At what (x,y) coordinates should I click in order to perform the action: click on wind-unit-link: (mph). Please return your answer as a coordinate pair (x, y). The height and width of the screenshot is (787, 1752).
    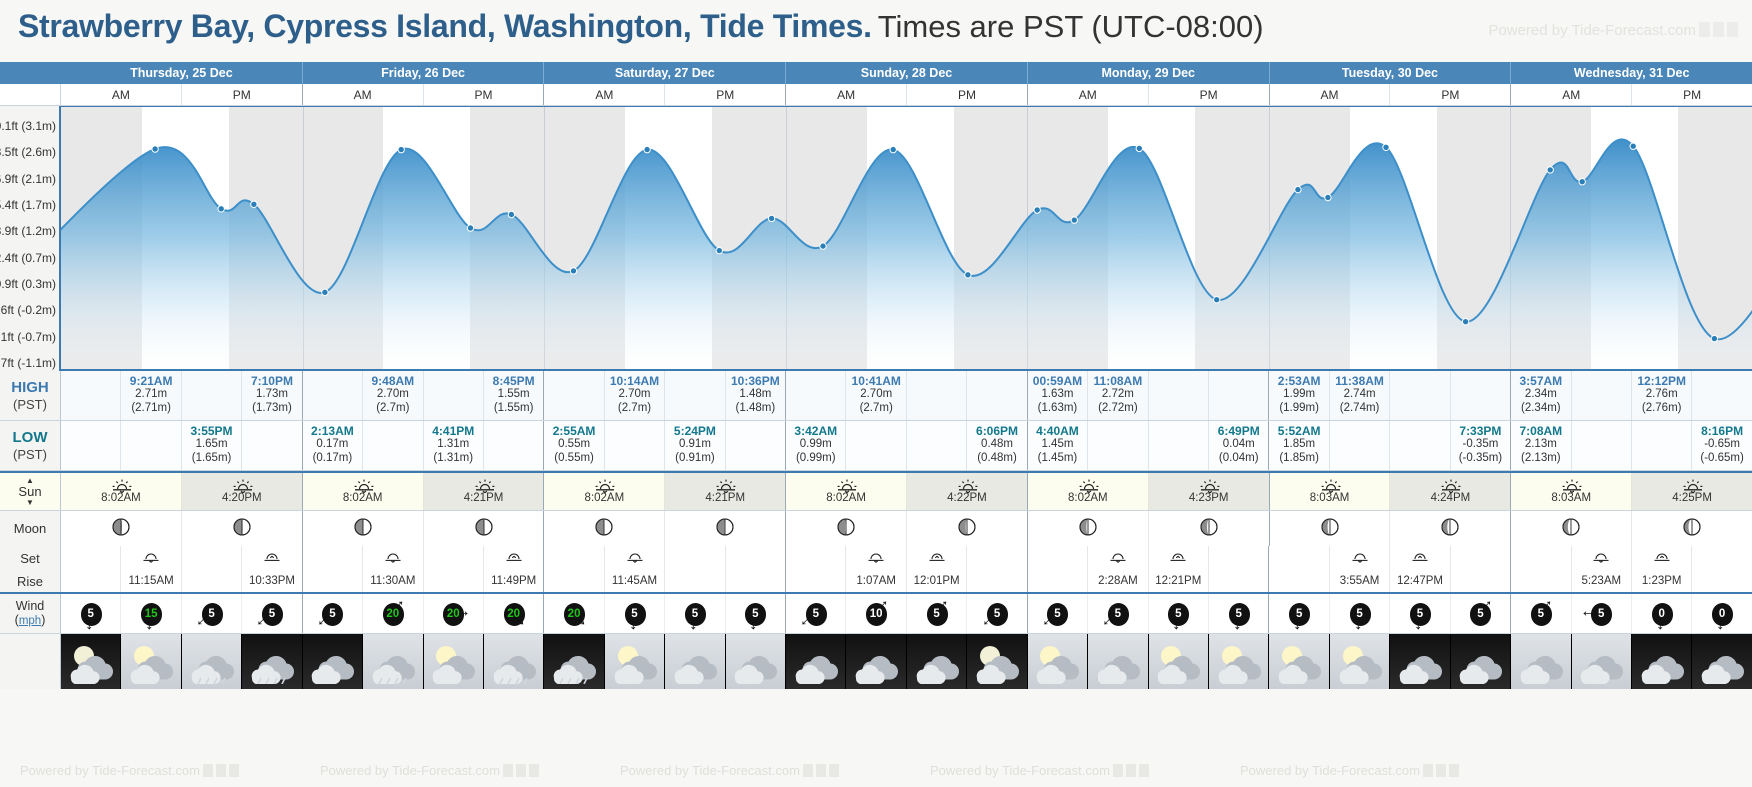
    Looking at the image, I should click on (30, 619).